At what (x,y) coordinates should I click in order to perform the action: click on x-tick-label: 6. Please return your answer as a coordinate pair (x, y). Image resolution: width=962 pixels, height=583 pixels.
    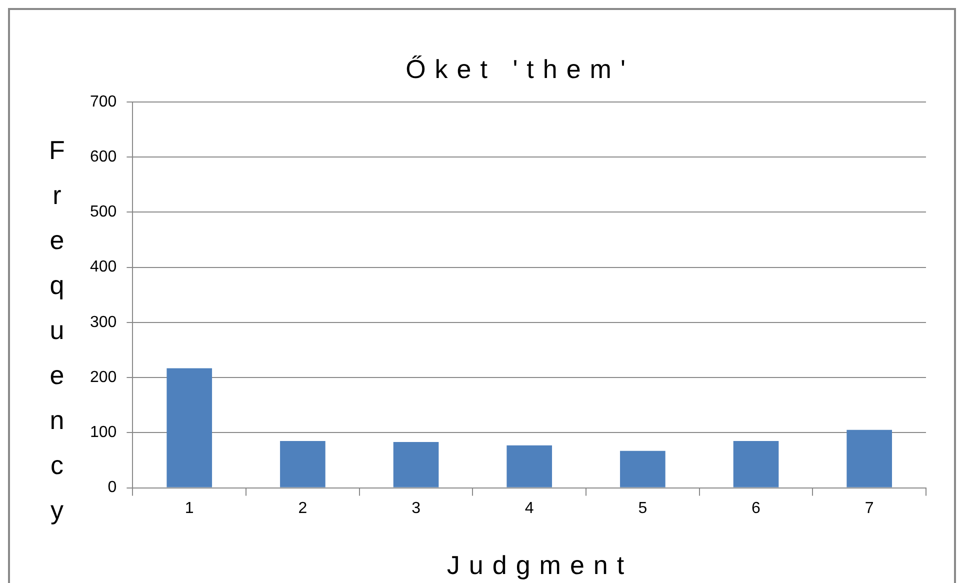
    Looking at the image, I should click on (756, 508).